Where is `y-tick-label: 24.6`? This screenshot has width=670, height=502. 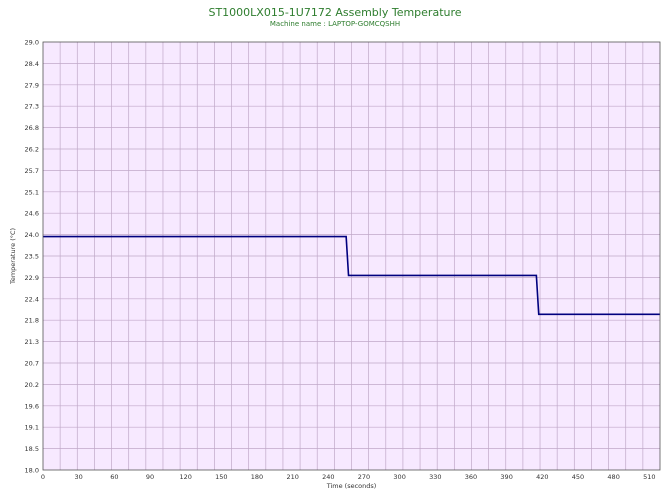
y-tick-label: 24.6 is located at coordinates (32, 214).